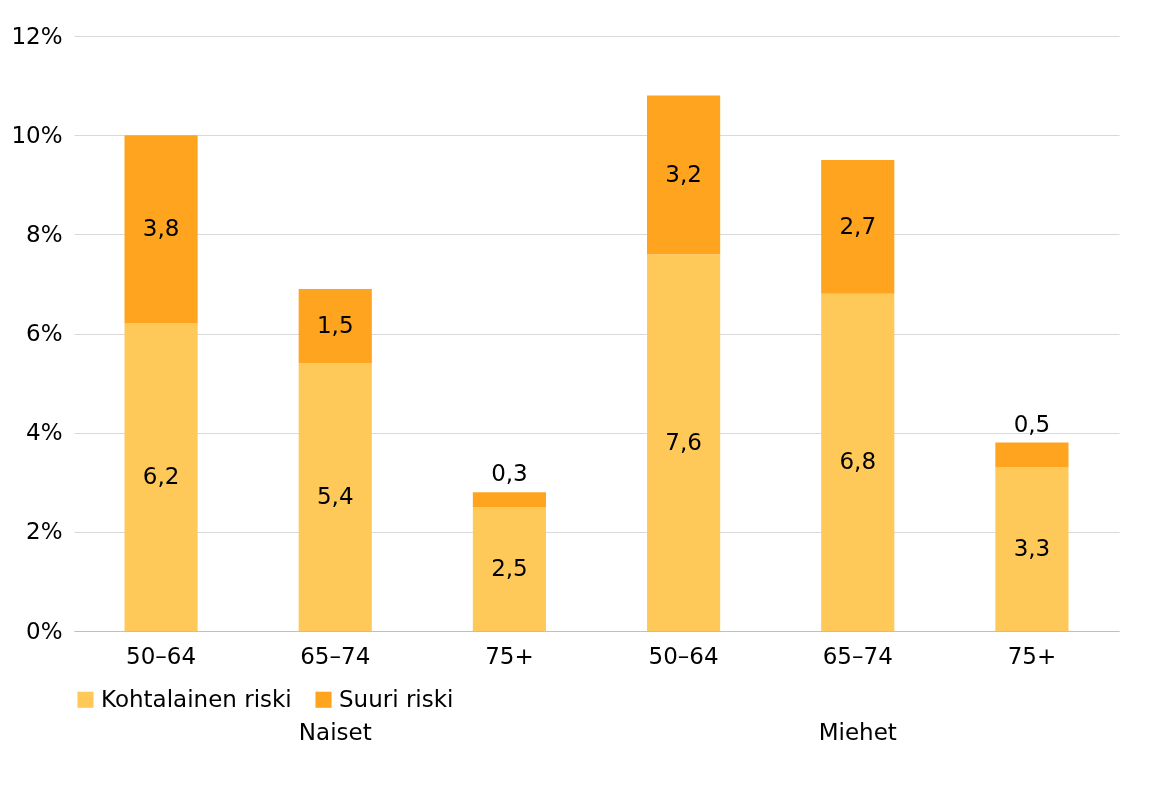 The width and height of the screenshot is (1159, 795). What do you see at coordinates (44, 233) in the screenshot?
I see `y-tick-label: 8%` at bounding box center [44, 233].